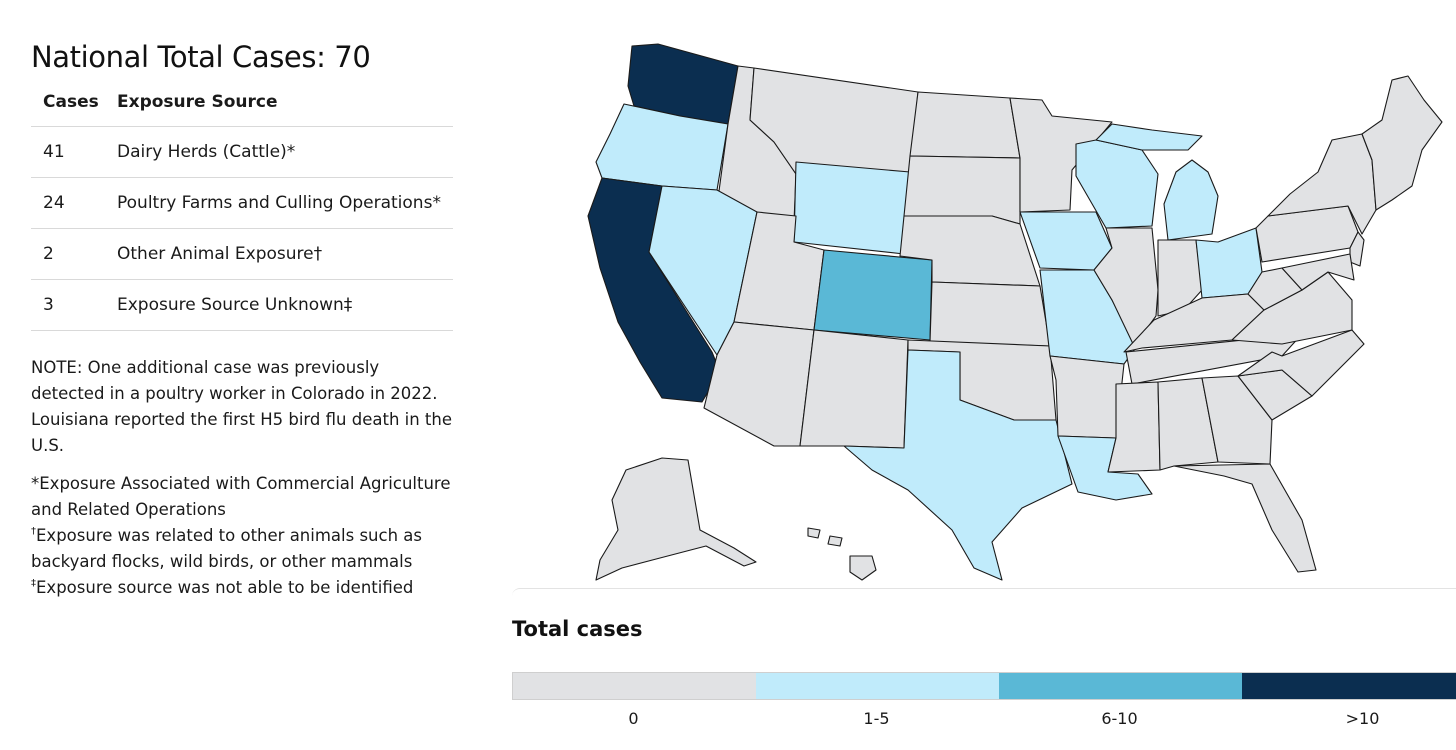  Describe the element at coordinates (33, 531) in the screenshot. I see `footnote-marker: †` at that location.